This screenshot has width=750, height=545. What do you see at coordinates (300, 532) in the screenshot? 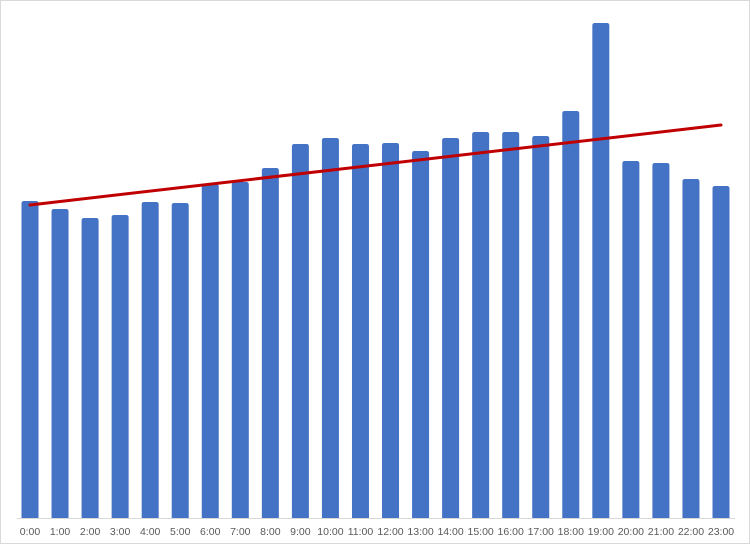
I see `x-tick-label: 9:00` at bounding box center [300, 532].